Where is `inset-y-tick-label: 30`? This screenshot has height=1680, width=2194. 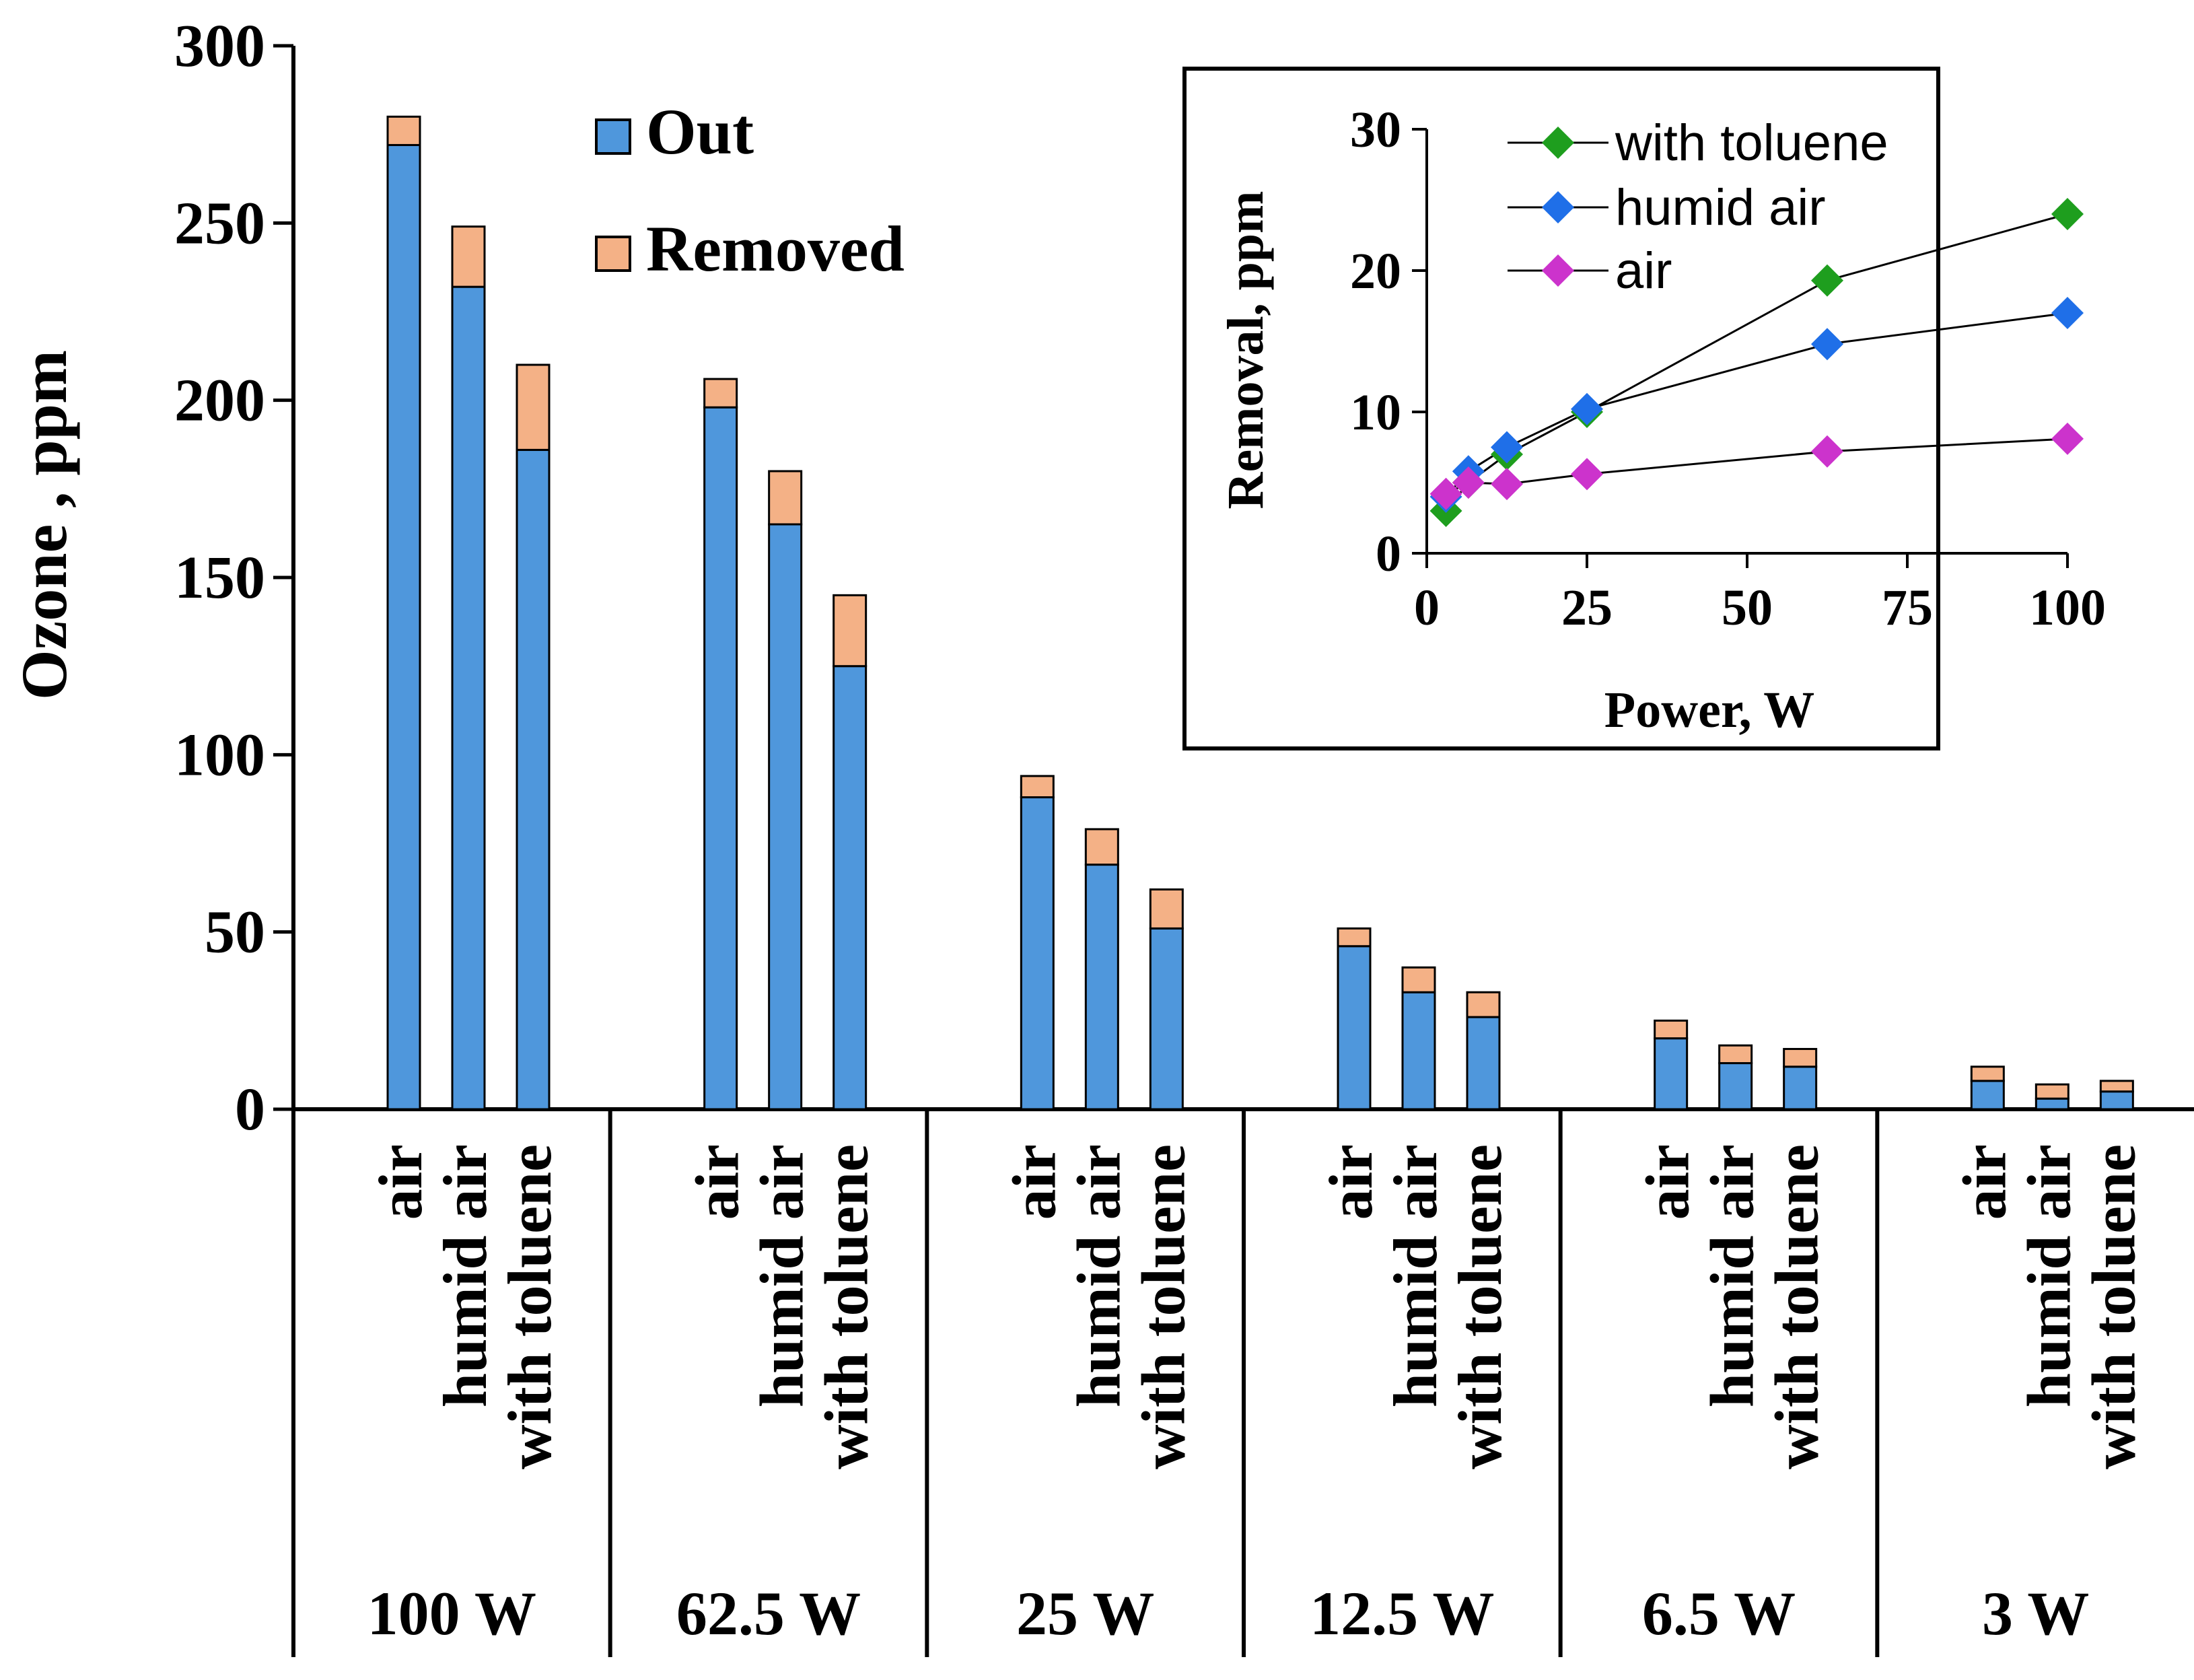
inset-y-tick-label: 30 is located at coordinates (1375, 130).